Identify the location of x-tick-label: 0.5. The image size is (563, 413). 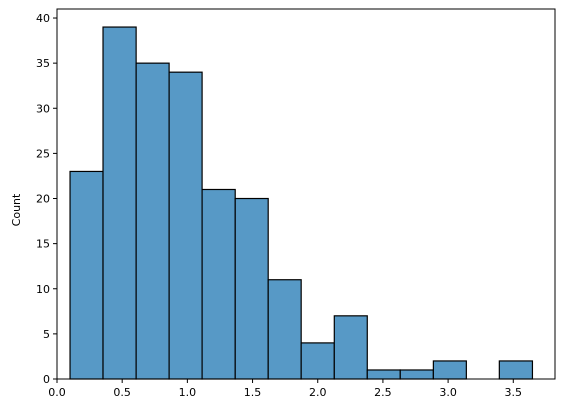
(122, 392).